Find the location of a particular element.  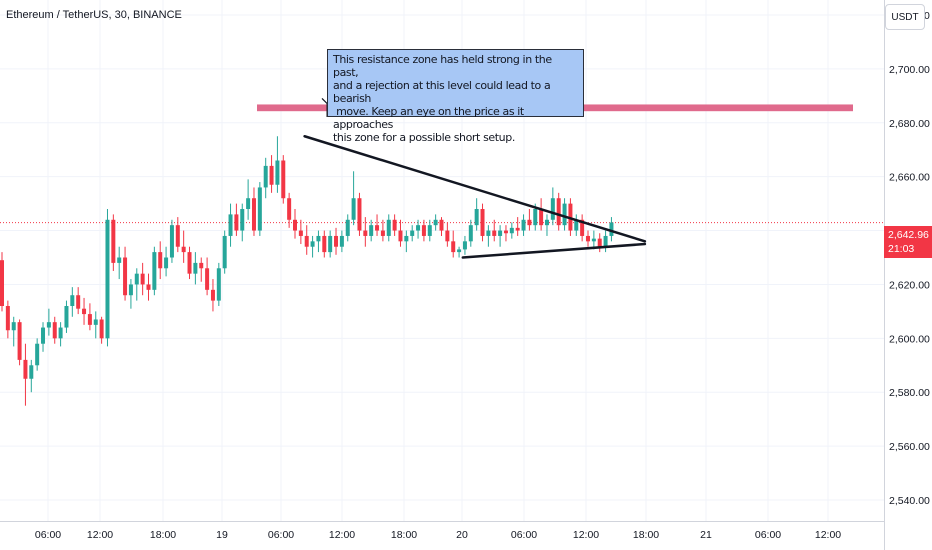

price-tick-label: 2,700.00 is located at coordinates (909, 70).